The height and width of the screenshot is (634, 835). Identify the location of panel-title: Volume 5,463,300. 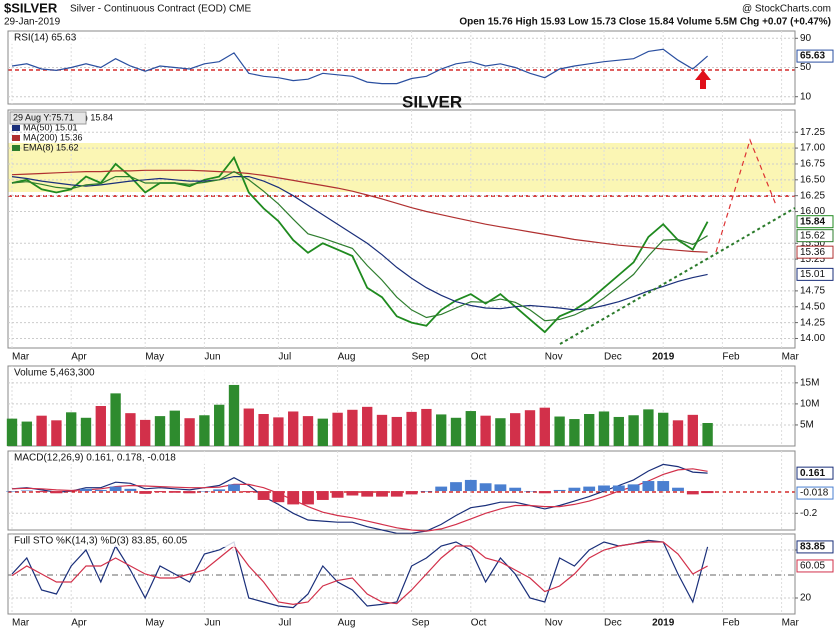
(54, 373).